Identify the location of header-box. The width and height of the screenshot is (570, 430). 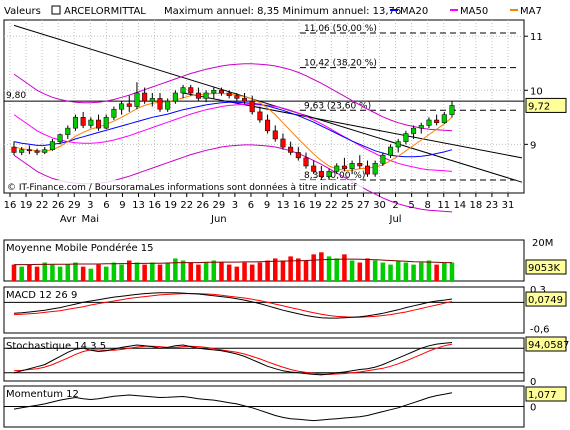
(56, 10).